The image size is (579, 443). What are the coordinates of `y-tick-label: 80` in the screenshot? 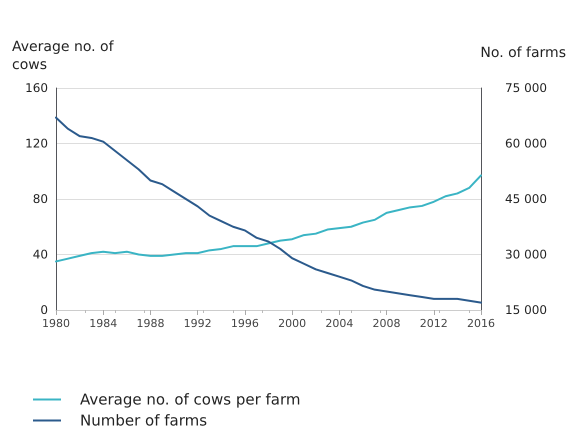 It's located at (40, 199).